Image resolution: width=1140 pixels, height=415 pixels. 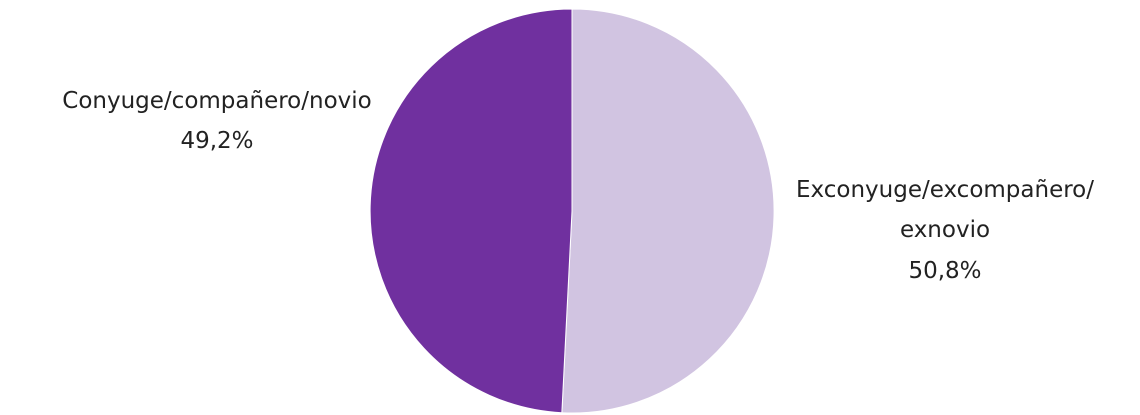 I want to click on data-label-exconyuge-line-1: Exconyuge/excompañero/, so click(x=945, y=190).